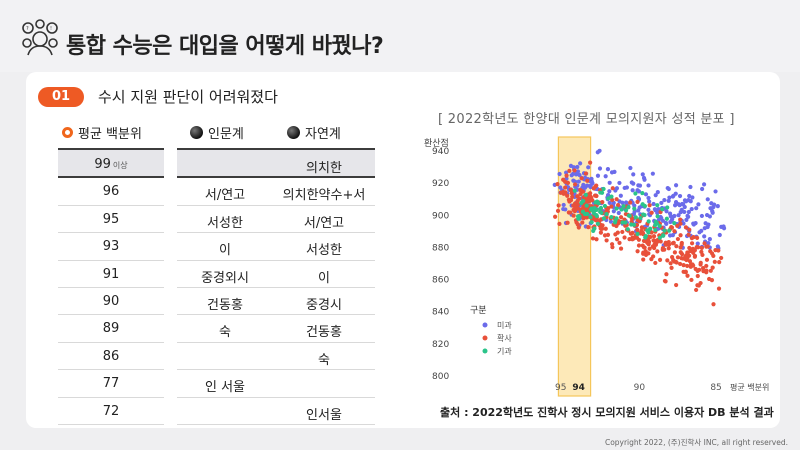 This screenshot has height=450, width=800. I want to click on percentile-value: 89, so click(111, 329).